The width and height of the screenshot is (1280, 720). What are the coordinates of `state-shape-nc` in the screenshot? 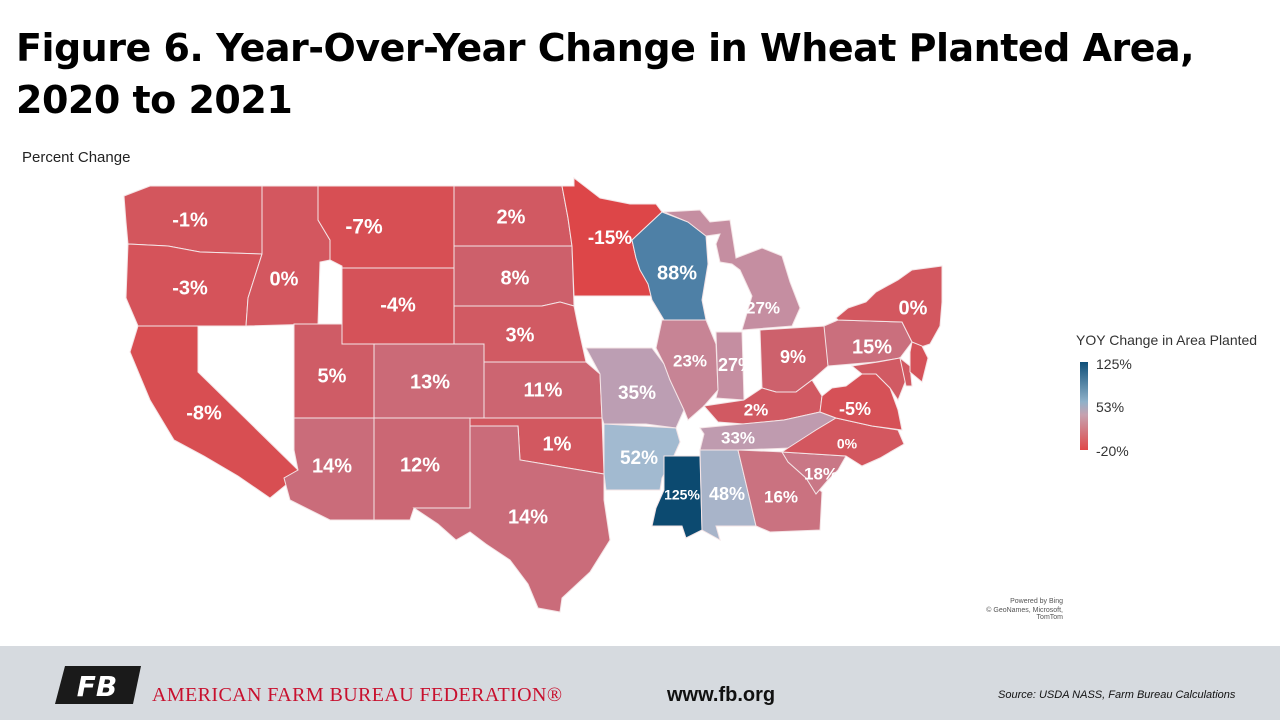 It's located at (842, 442).